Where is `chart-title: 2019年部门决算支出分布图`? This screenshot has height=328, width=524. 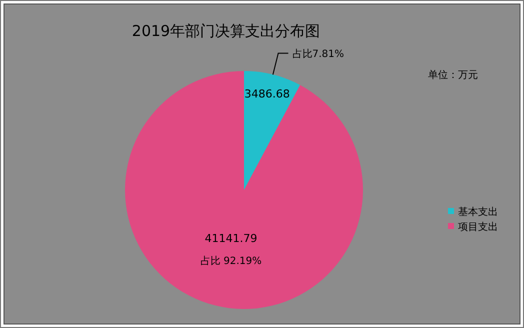 chart-title: 2019年部门决算支出分布图 is located at coordinates (226, 31).